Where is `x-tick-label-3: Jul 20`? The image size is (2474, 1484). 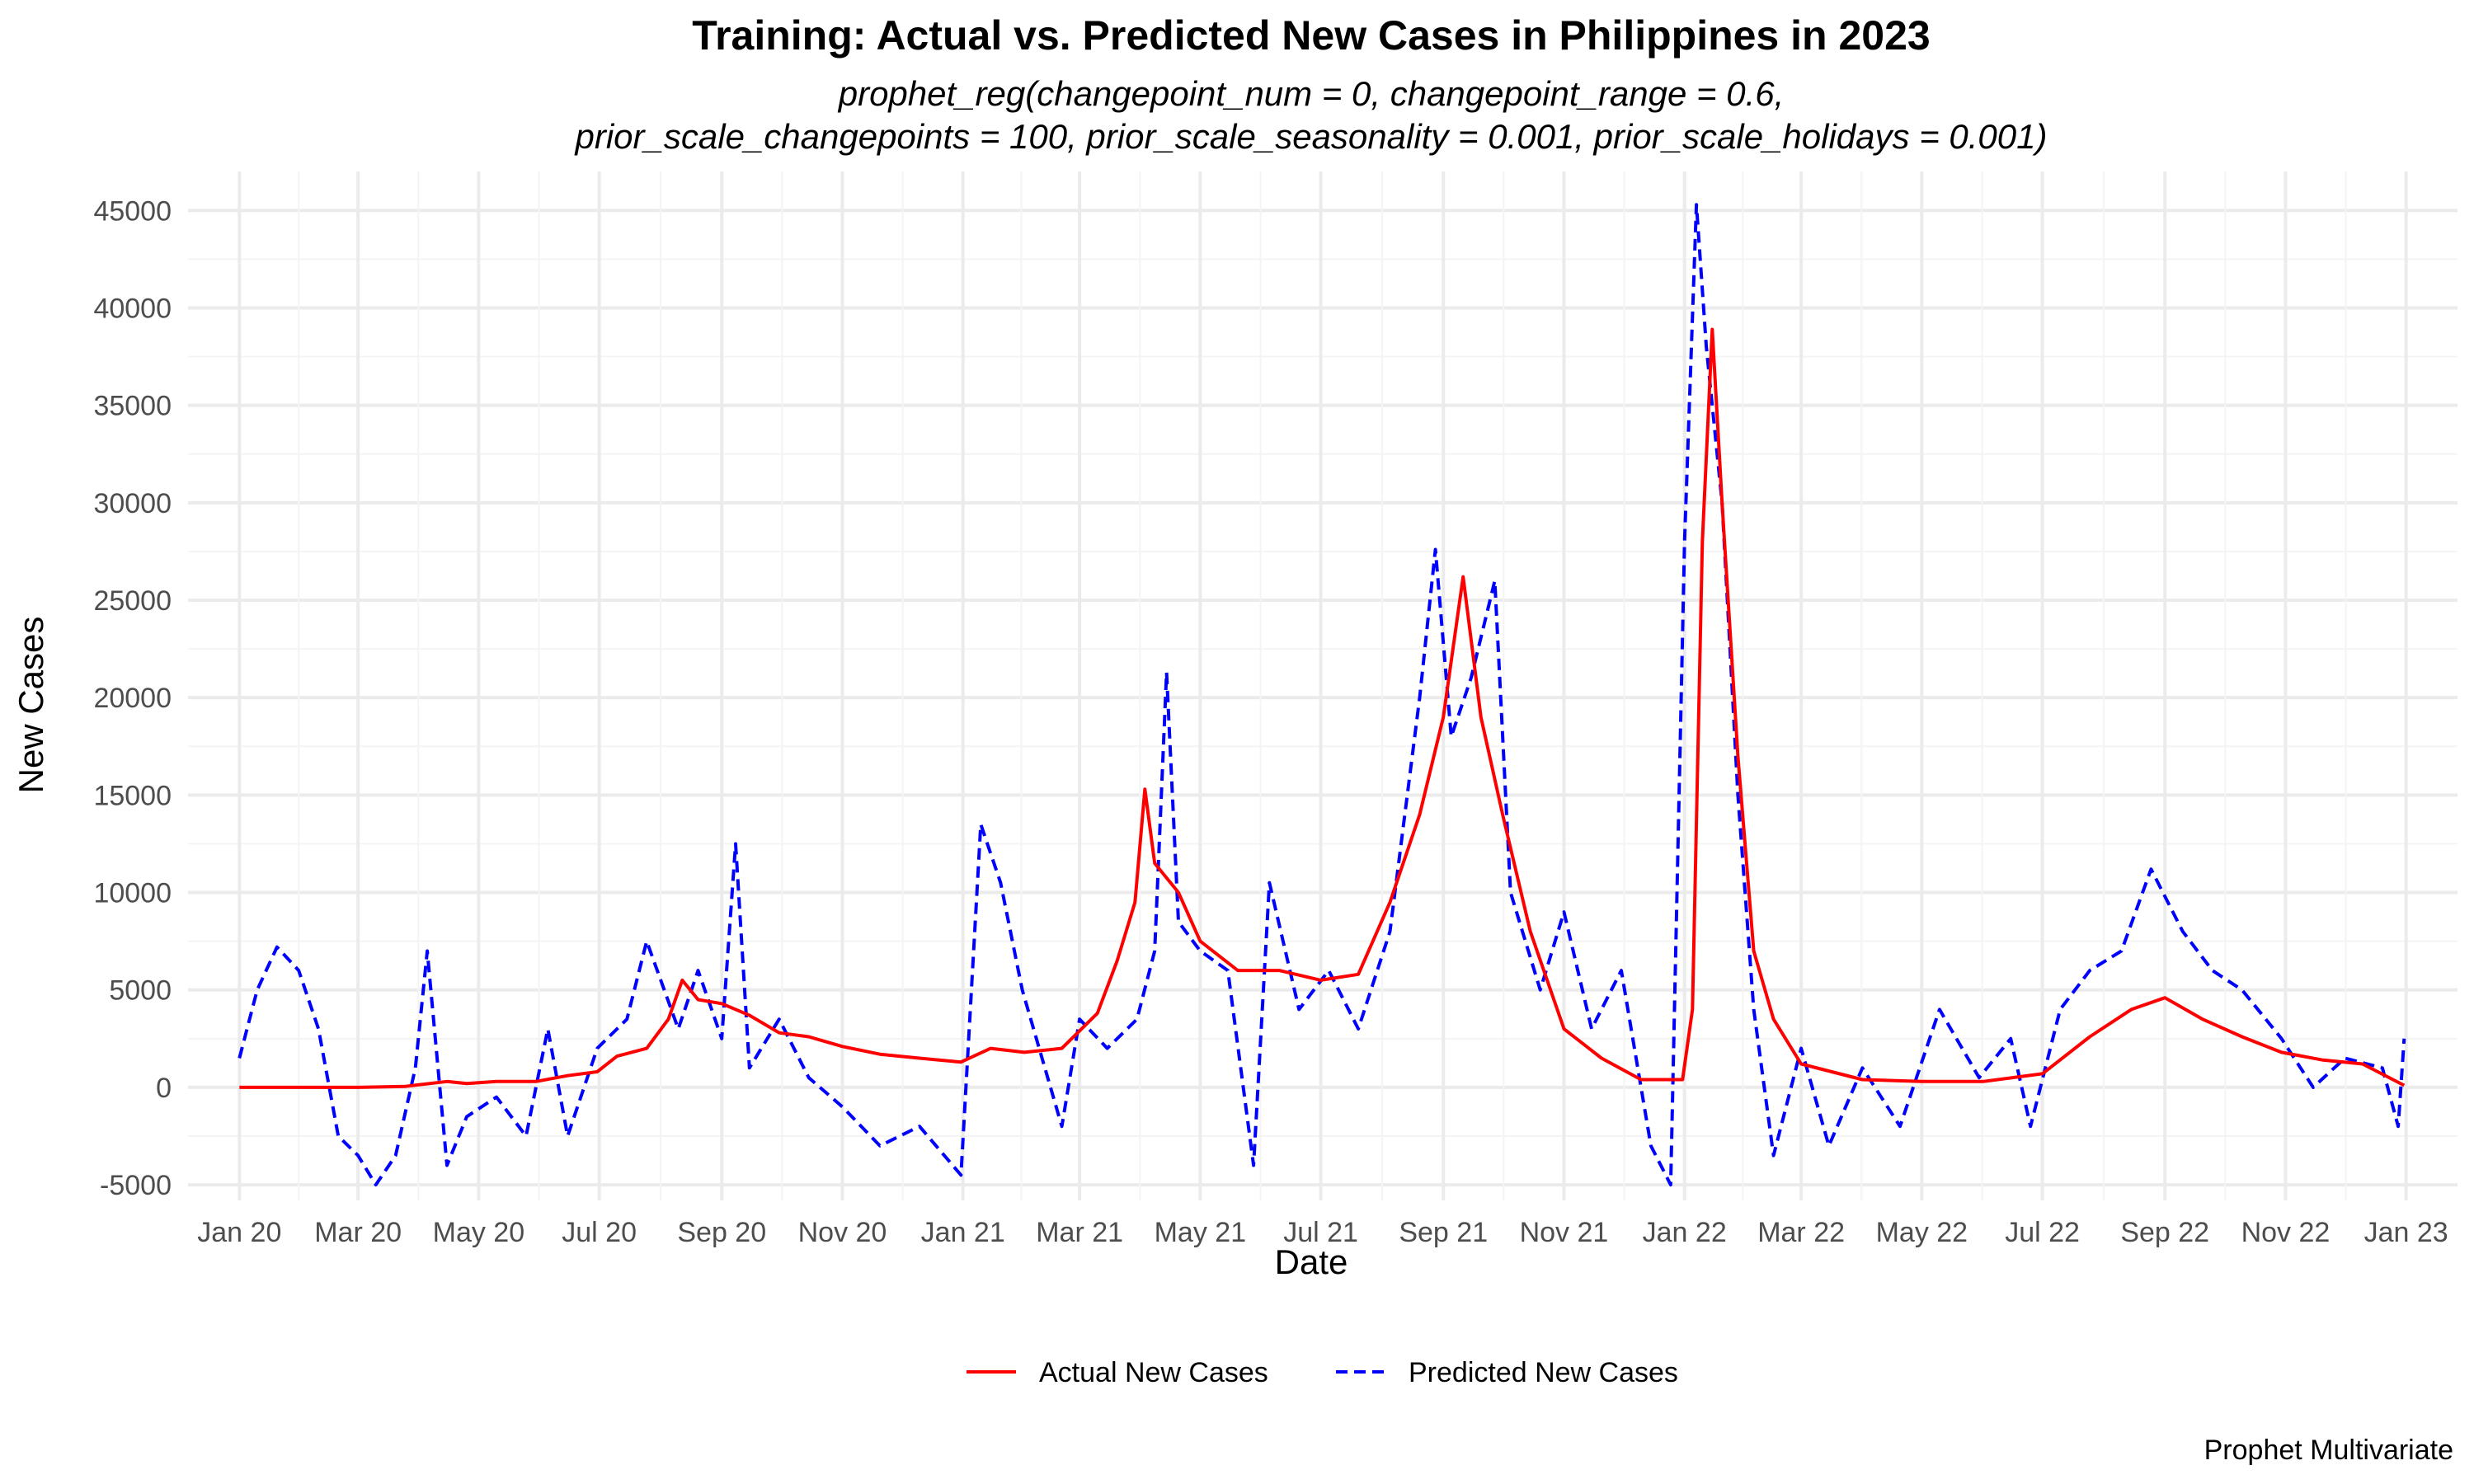
x-tick-label-3: Jul 20 is located at coordinates (599, 1232).